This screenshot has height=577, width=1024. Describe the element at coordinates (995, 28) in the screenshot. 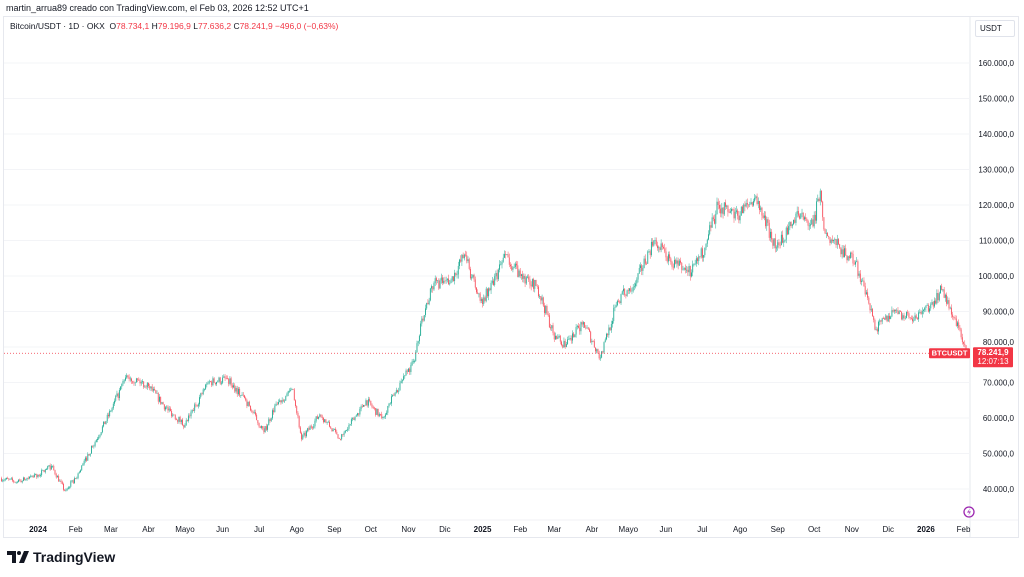

I see `currency-selector: USDT` at that location.